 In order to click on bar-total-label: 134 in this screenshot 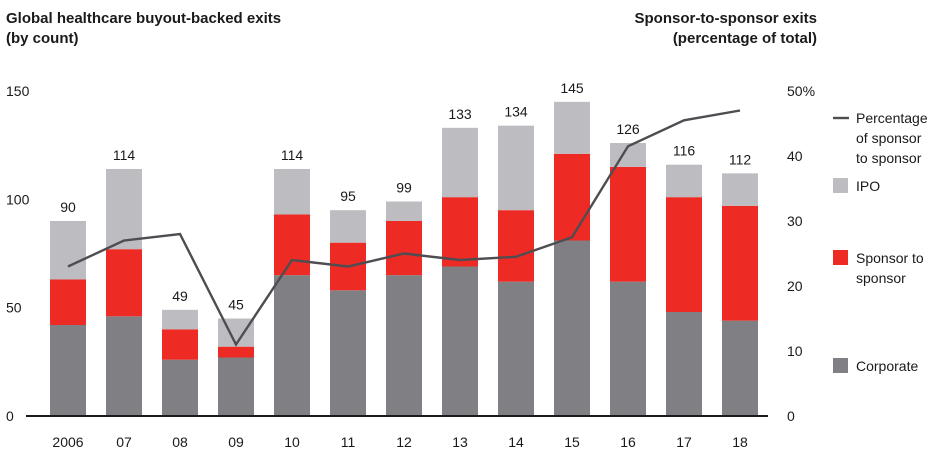, I will do `click(516, 112)`.